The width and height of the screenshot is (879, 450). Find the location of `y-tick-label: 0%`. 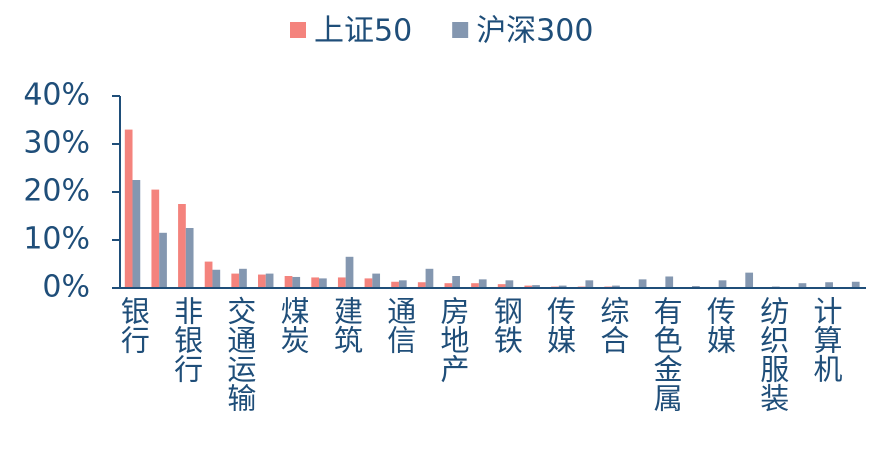

y-tick-label: 0% is located at coordinates (66, 287).